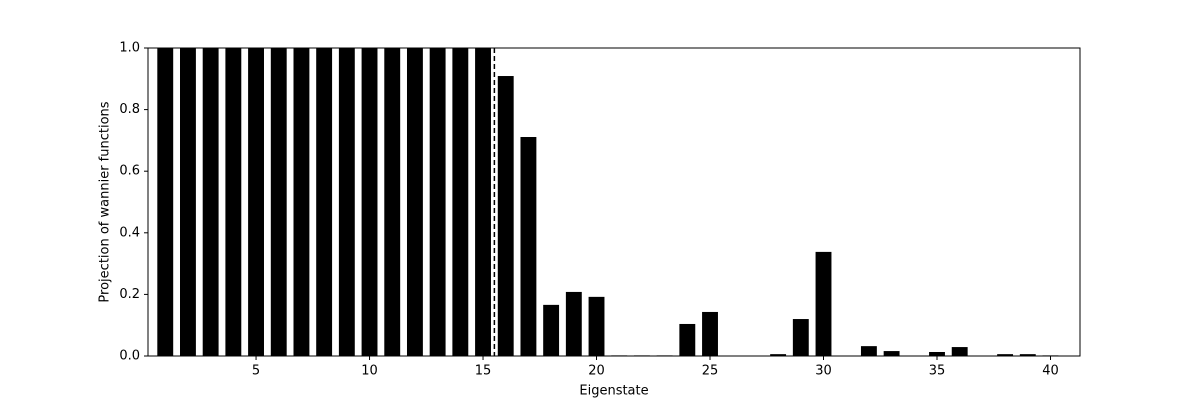 The height and width of the screenshot is (400, 1200). Describe the element at coordinates (129, 356) in the screenshot. I see `y-tick-label: 0.0` at that location.